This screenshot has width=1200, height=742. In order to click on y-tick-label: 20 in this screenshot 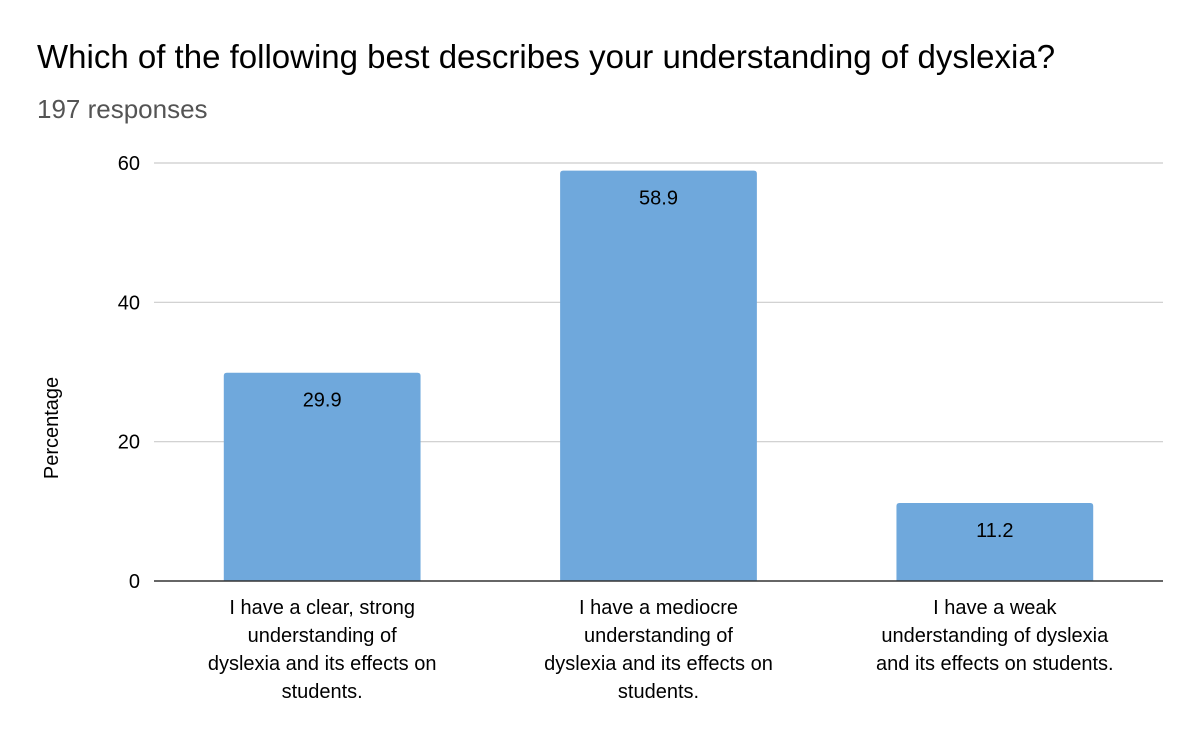, I will do `click(129, 443)`.